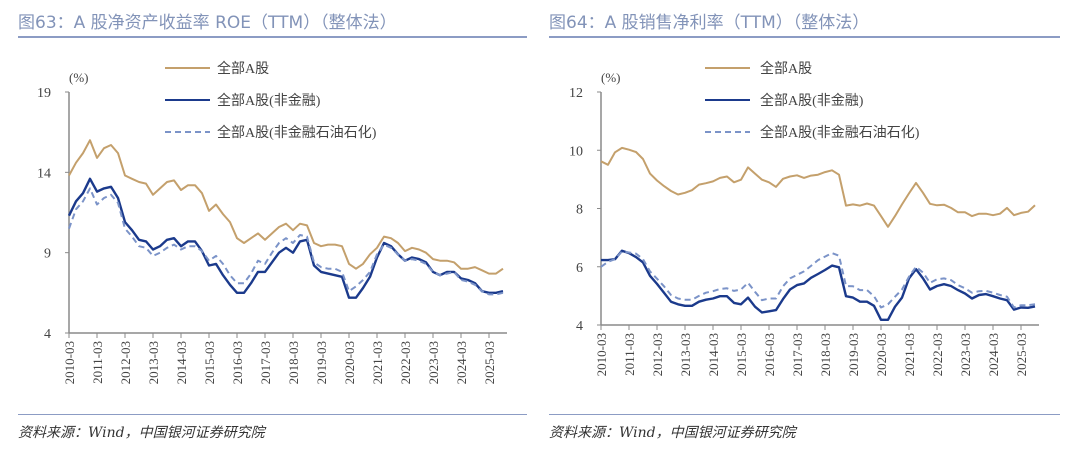 The height and width of the screenshot is (454, 1080). Describe the element at coordinates (579, 268) in the screenshot. I see `y-tick-label: 6` at that location.